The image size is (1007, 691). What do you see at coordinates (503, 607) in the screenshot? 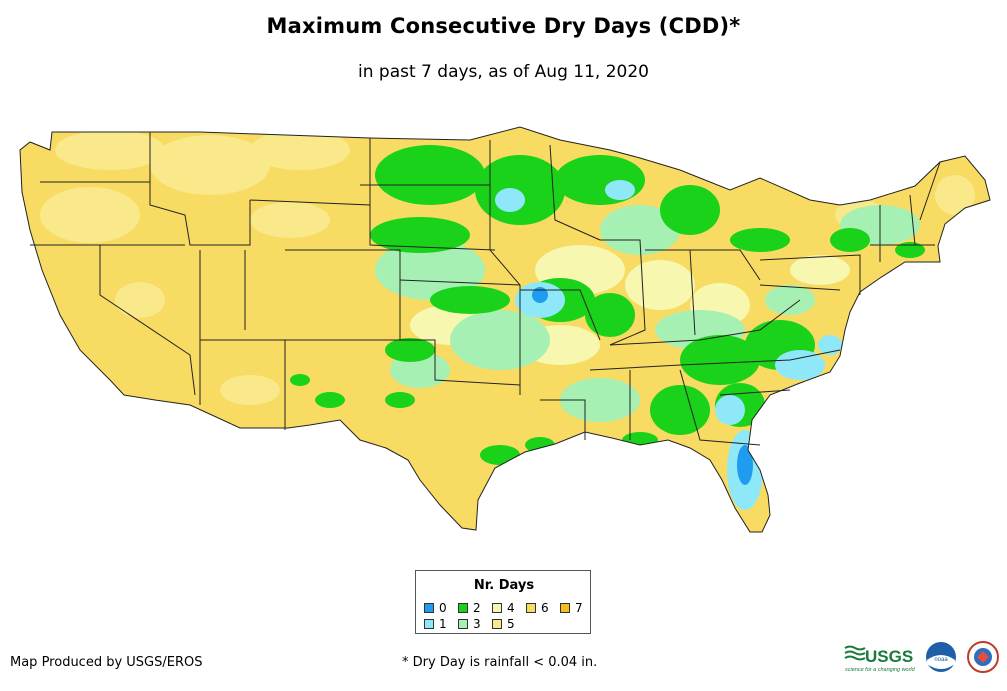
I see `legend-item-4: 4` at bounding box center [503, 607].